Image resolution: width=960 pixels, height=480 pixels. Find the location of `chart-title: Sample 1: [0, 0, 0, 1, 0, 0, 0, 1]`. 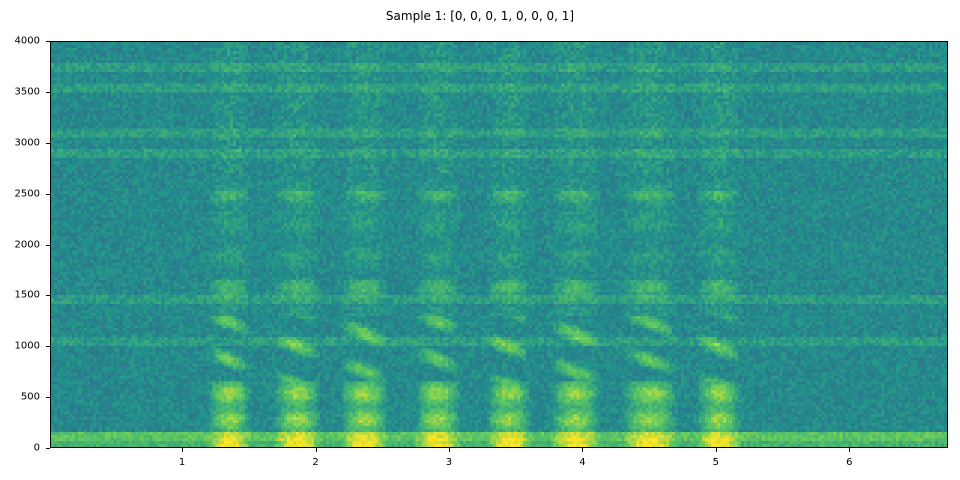

chart-title: Sample 1: [0, 0, 0, 1, 0, 0, 0, 1] is located at coordinates (480, 16).